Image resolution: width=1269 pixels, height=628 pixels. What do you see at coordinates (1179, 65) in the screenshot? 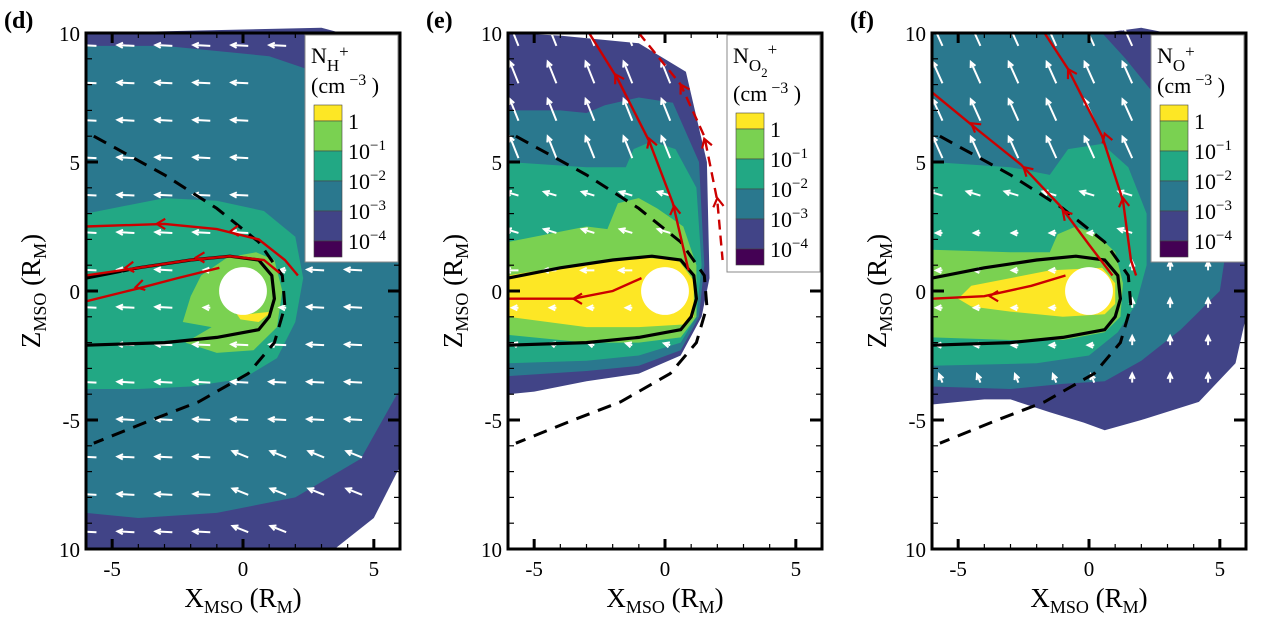
I see `legend-ion: O` at bounding box center [1179, 65].